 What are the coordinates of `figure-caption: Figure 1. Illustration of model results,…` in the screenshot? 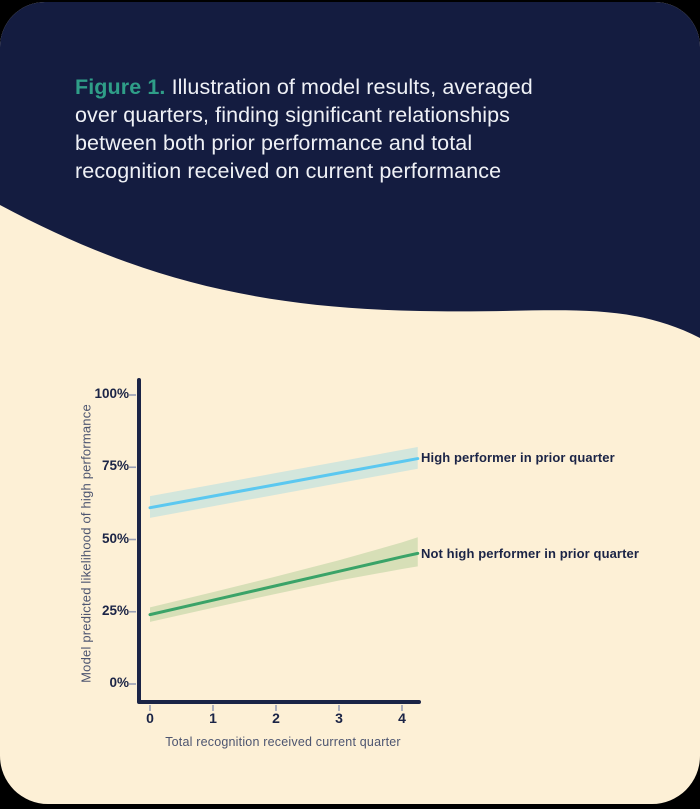 It's located at (325, 129).